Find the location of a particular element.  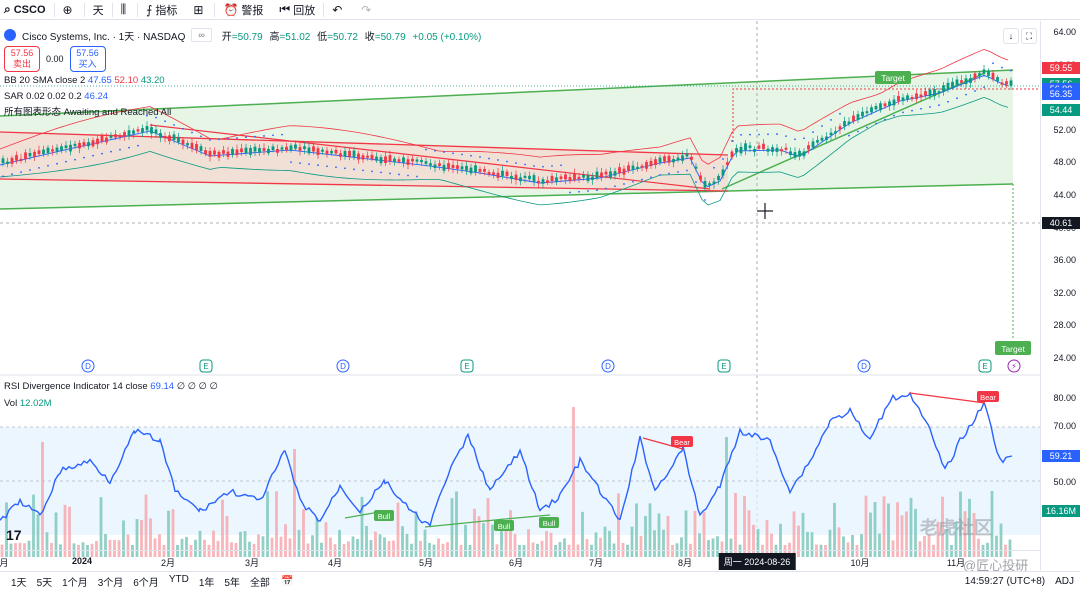

indicators-button: ⨍ 指标 is located at coordinates (161, 10).